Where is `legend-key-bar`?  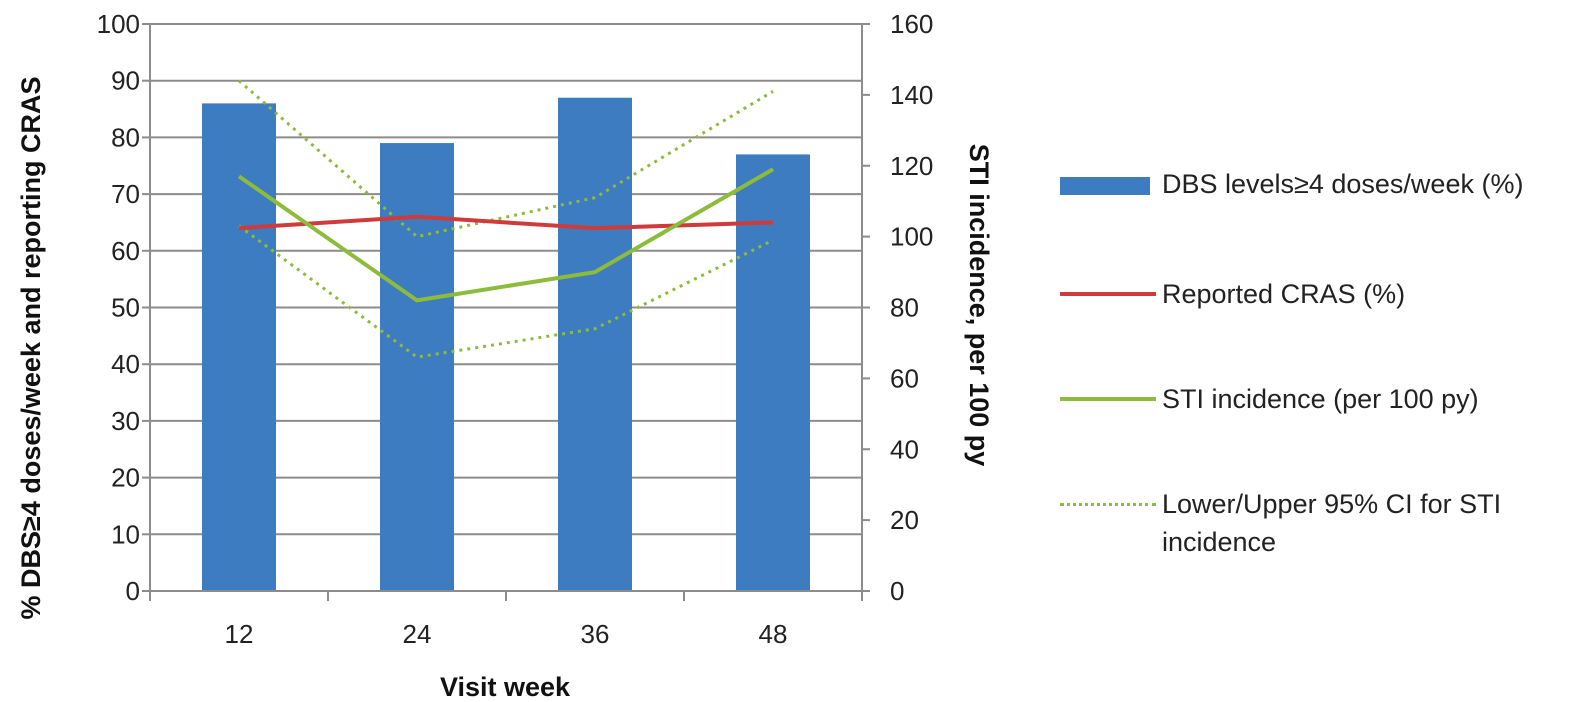 legend-key-bar is located at coordinates (1105, 186).